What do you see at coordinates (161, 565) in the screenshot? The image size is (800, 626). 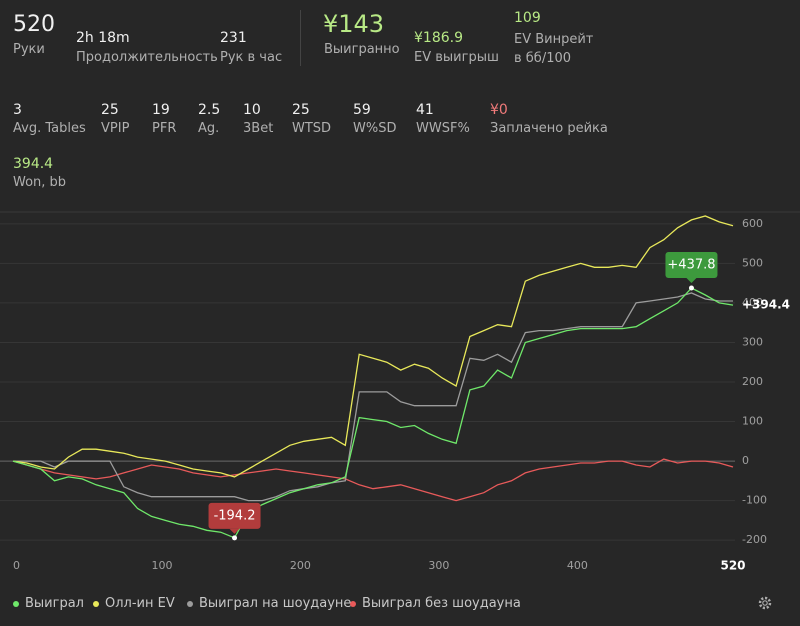 I see `x-tick-label: 100` at bounding box center [161, 565].